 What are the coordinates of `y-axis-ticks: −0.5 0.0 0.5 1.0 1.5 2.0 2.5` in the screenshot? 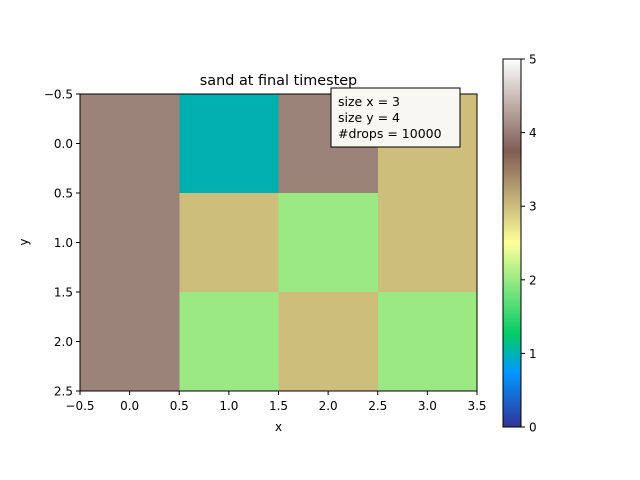 It's located at (62, 243).